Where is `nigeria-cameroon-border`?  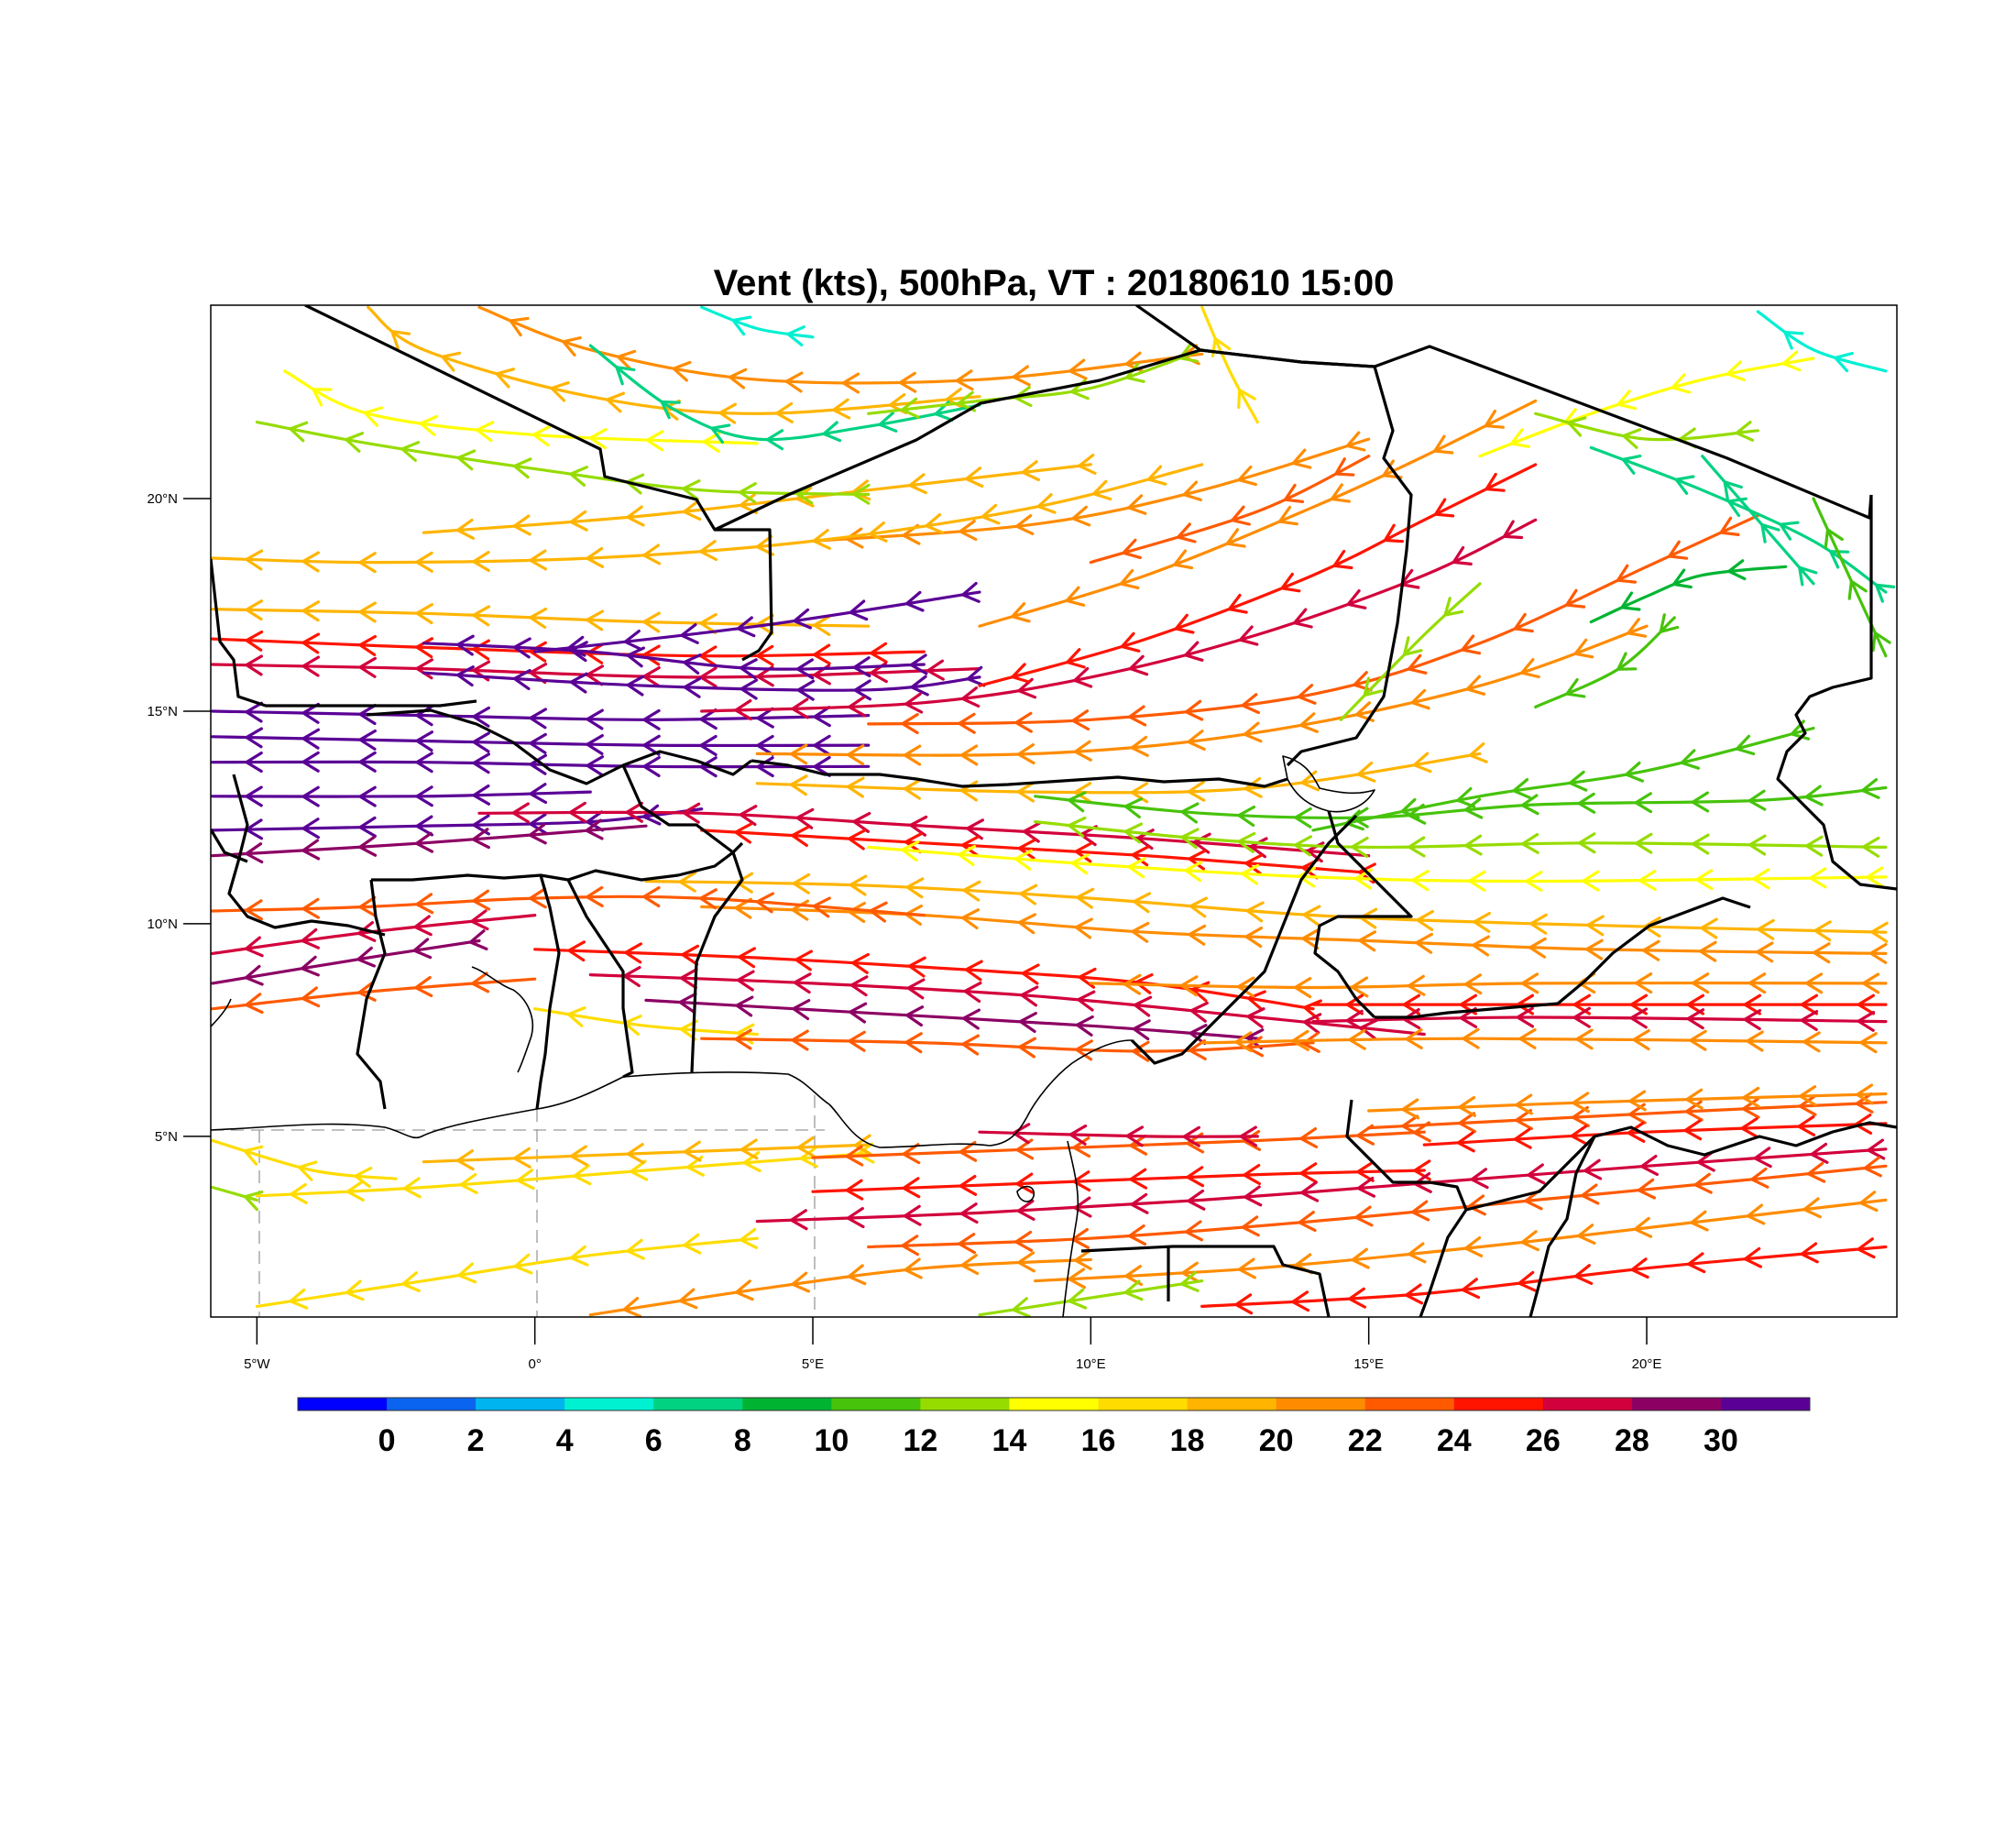
nigeria-cameroon-border is located at coordinates (1244, 939).